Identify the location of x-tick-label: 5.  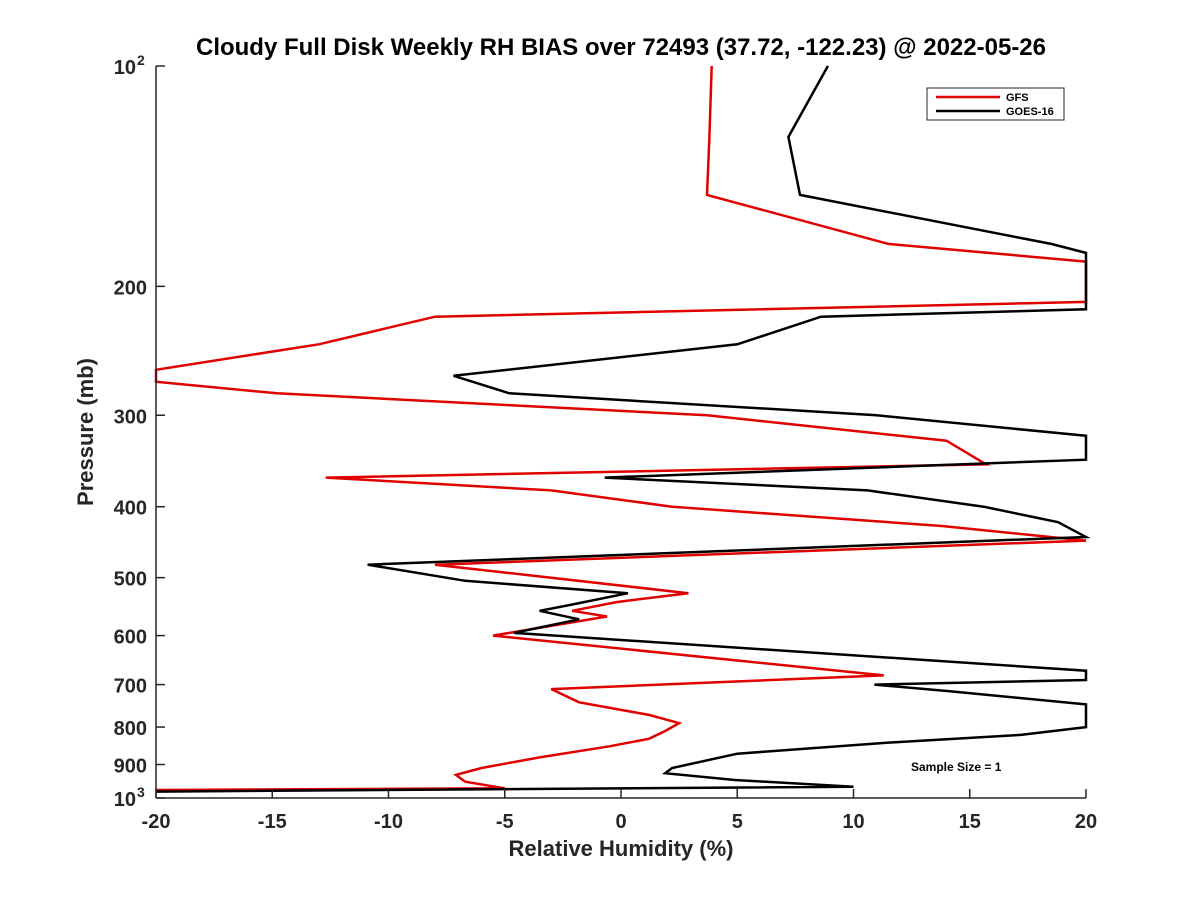
(737, 822).